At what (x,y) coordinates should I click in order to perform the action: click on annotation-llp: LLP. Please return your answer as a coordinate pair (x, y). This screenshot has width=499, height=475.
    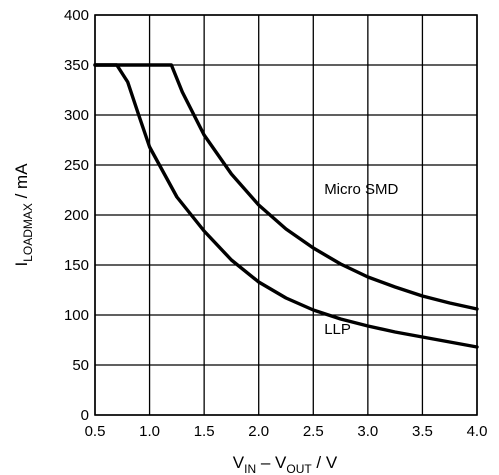
    Looking at the image, I should click on (337, 329).